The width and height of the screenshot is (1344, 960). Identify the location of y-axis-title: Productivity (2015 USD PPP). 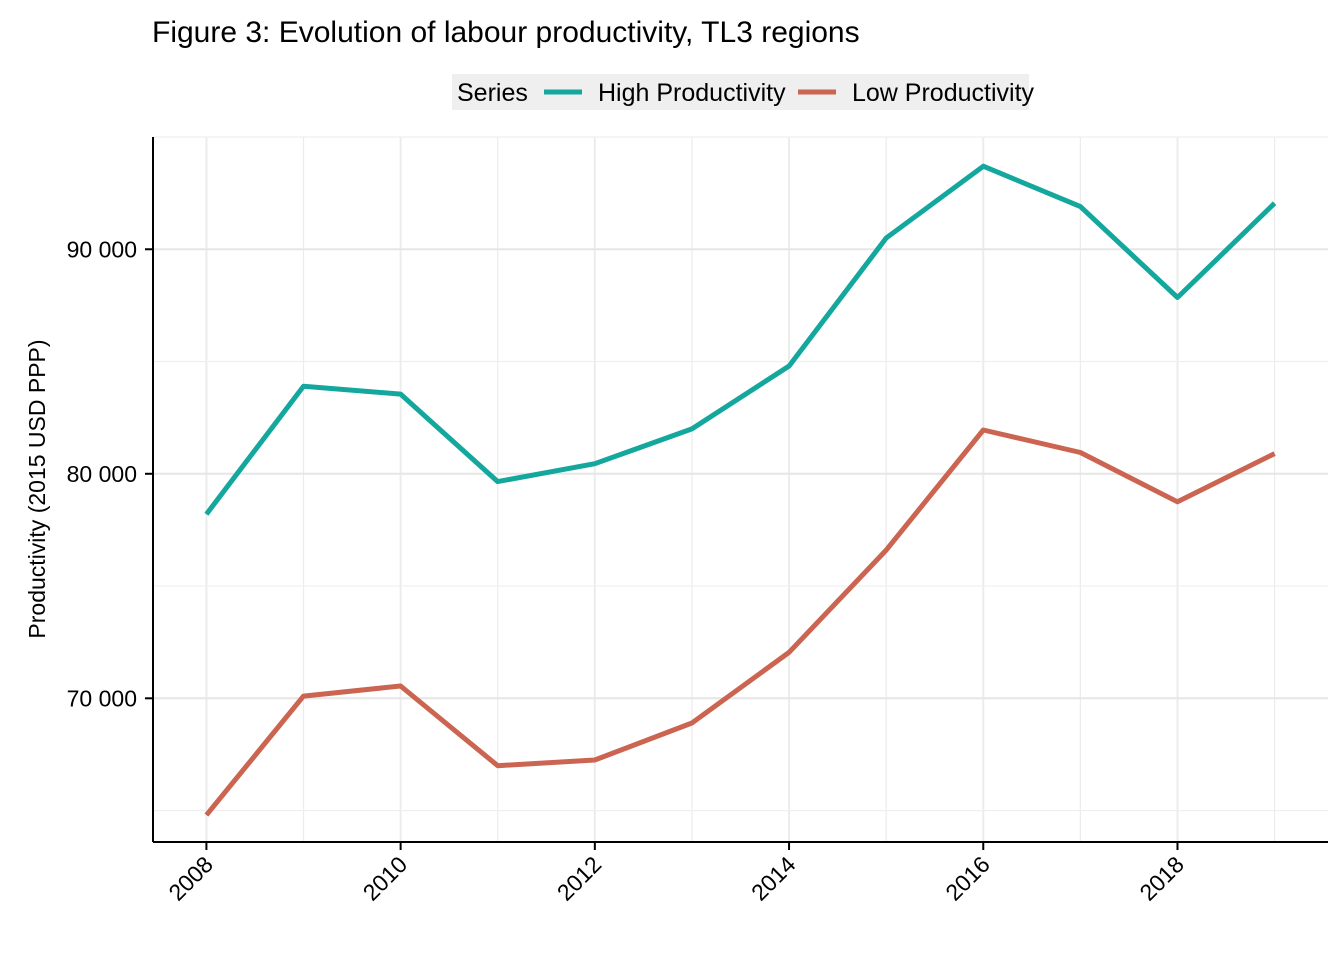
(37, 488).